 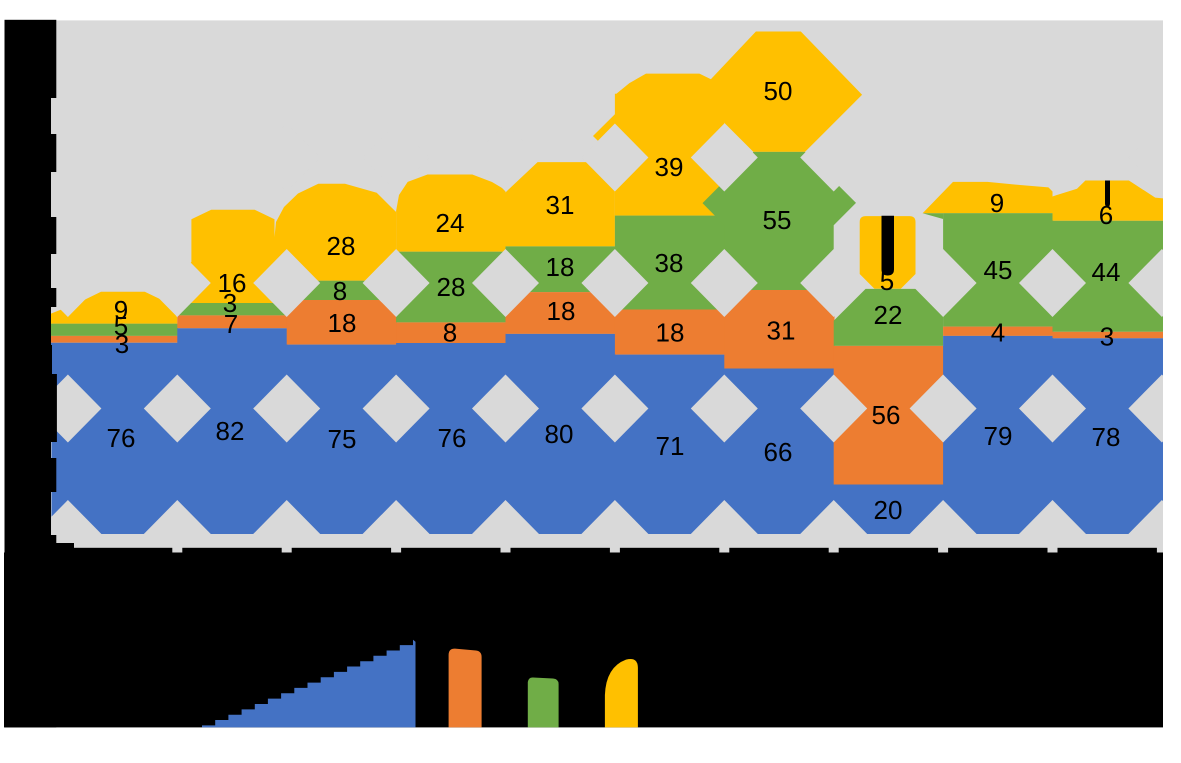 What do you see at coordinates (230, 431) in the screenshot?
I see `svg-text: 82` at bounding box center [230, 431].